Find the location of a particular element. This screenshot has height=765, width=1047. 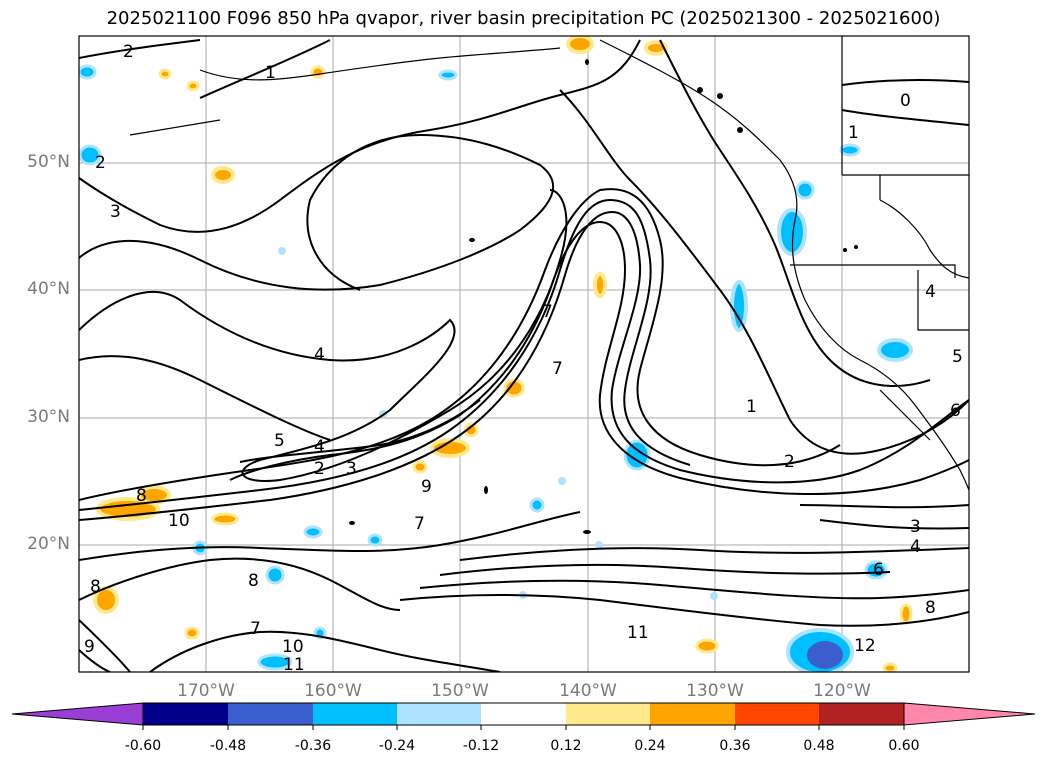

lat-label-50n: 50°N is located at coordinates (48, 162).